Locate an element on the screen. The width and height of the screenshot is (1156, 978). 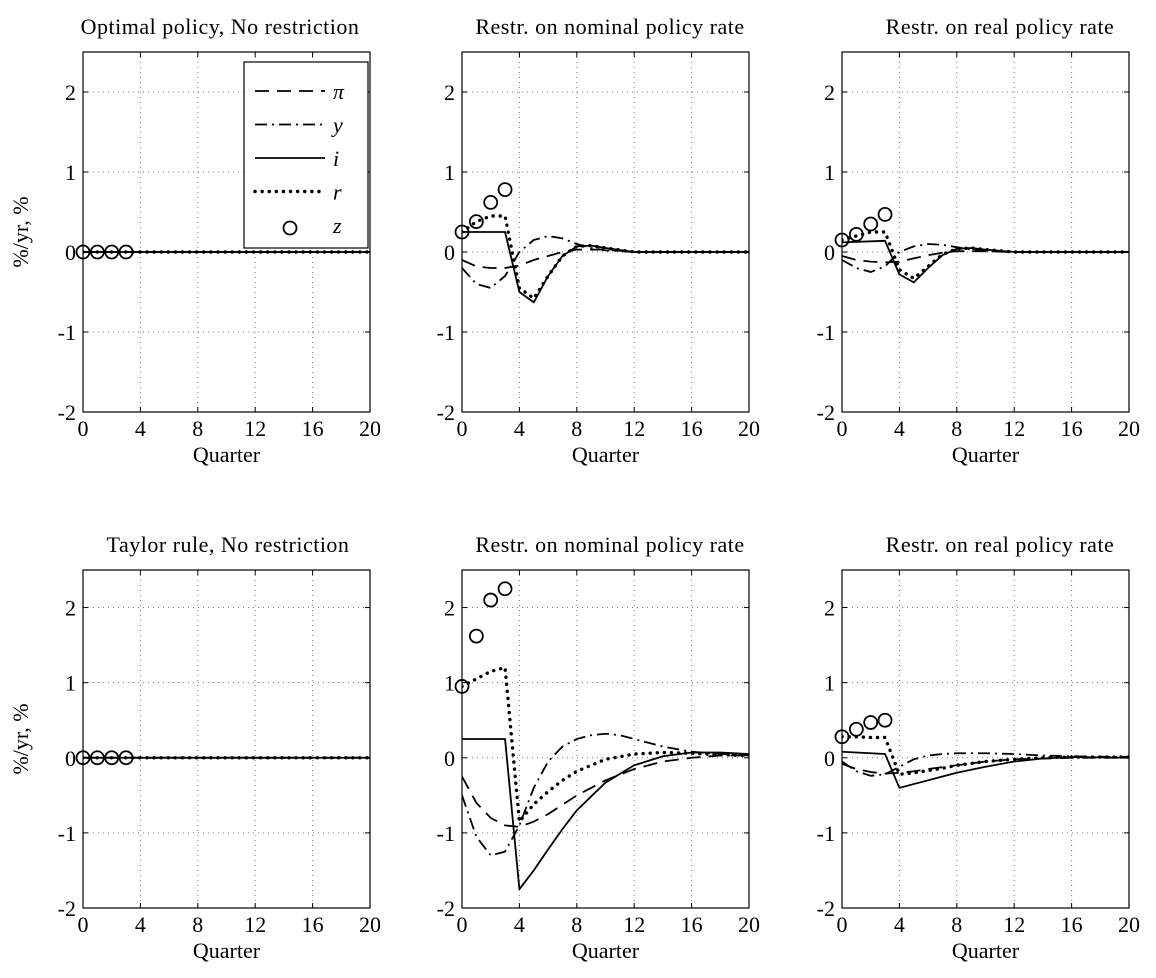
chart-title: Optimal policy, No restriction is located at coordinates (220, 26).